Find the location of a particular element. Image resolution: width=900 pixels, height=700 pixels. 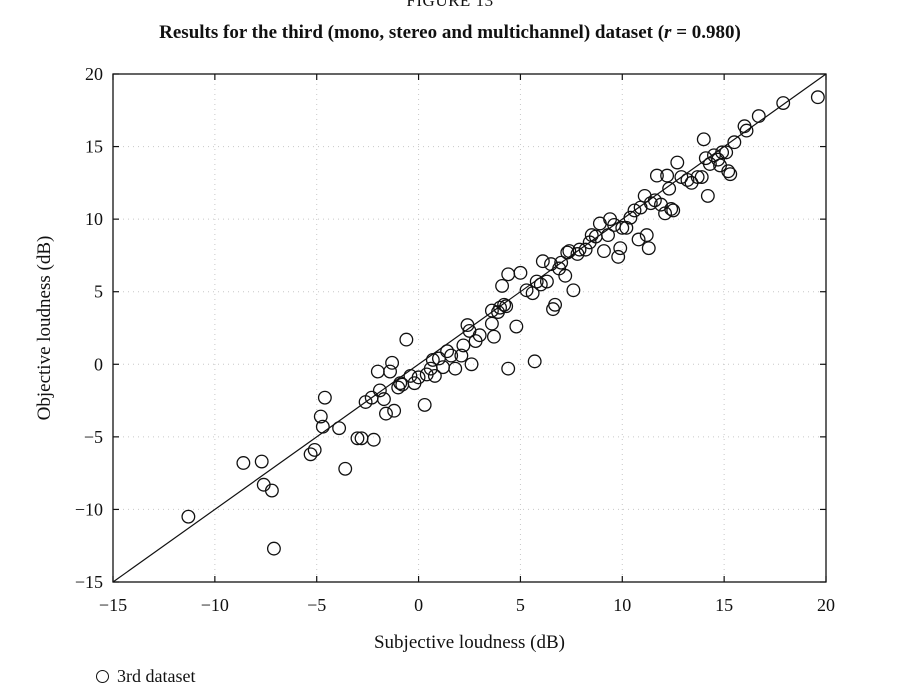

x-tick-label: 20 is located at coordinates (826, 605).